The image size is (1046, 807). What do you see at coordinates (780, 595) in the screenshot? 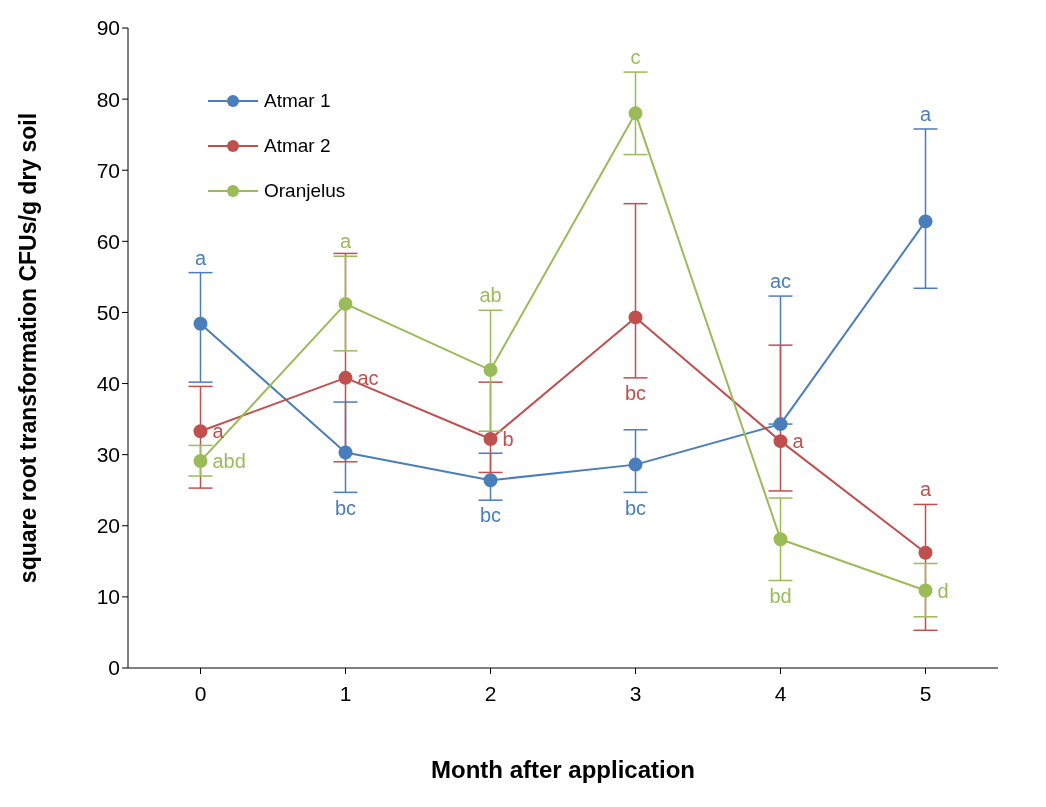
I see `annotation: bd` at bounding box center [780, 595].